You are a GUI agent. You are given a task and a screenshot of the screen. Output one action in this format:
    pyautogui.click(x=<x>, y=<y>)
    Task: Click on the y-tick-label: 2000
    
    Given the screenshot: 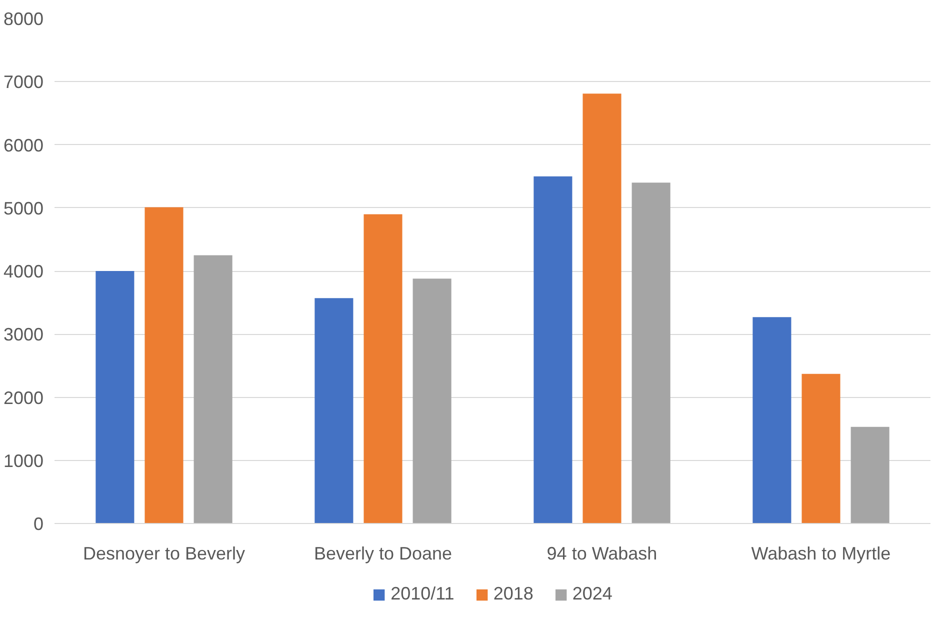 What is the action you would take?
    pyautogui.click(x=23, y=398)
    